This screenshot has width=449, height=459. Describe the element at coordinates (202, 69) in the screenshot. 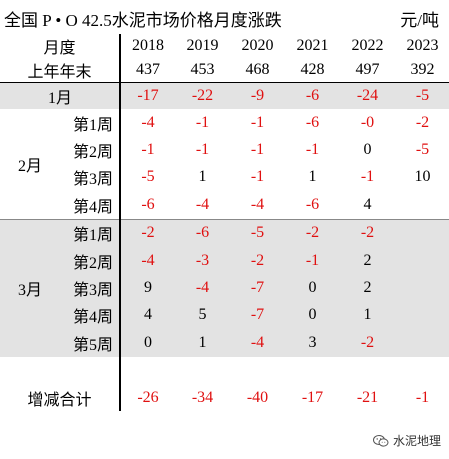

I see `base-value: 453` at that location.